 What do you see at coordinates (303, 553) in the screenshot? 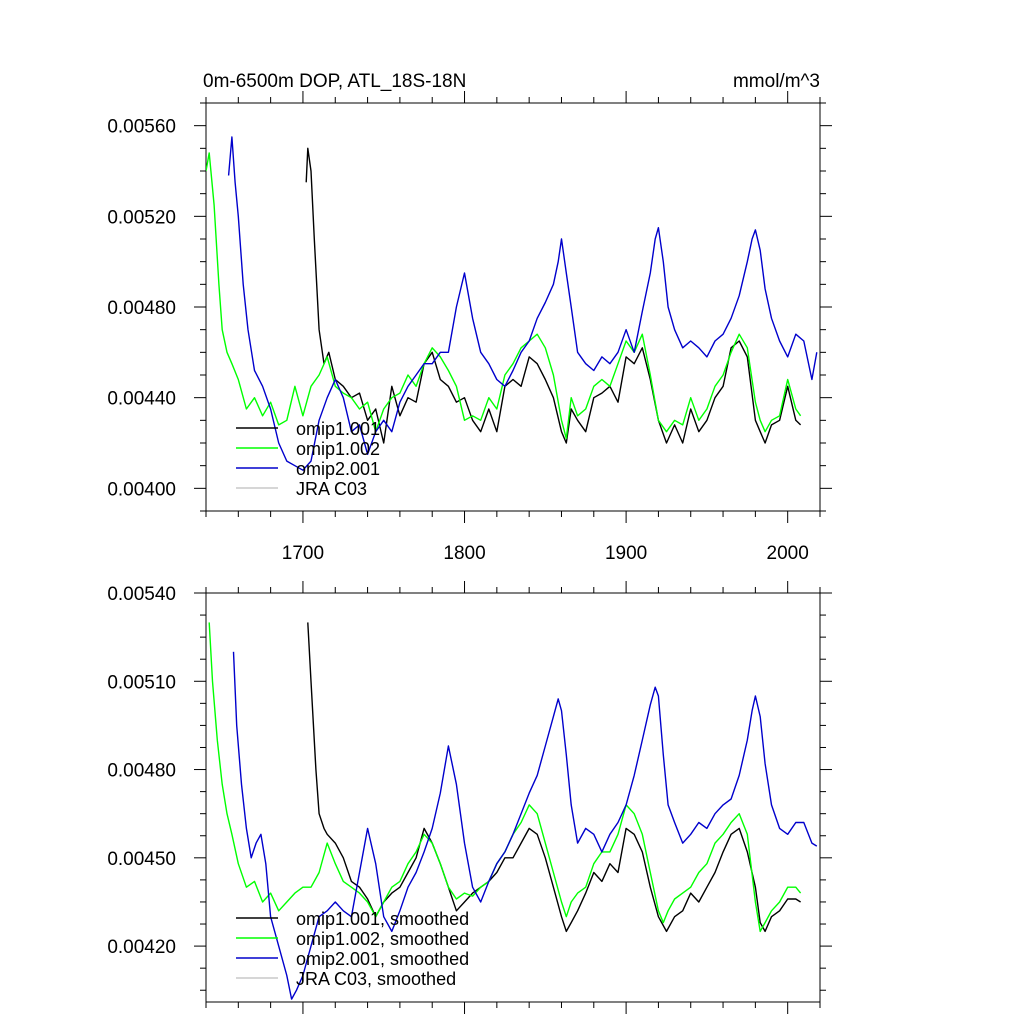
I see `x-tick-label: 1700` at bounding box center [303, 553].